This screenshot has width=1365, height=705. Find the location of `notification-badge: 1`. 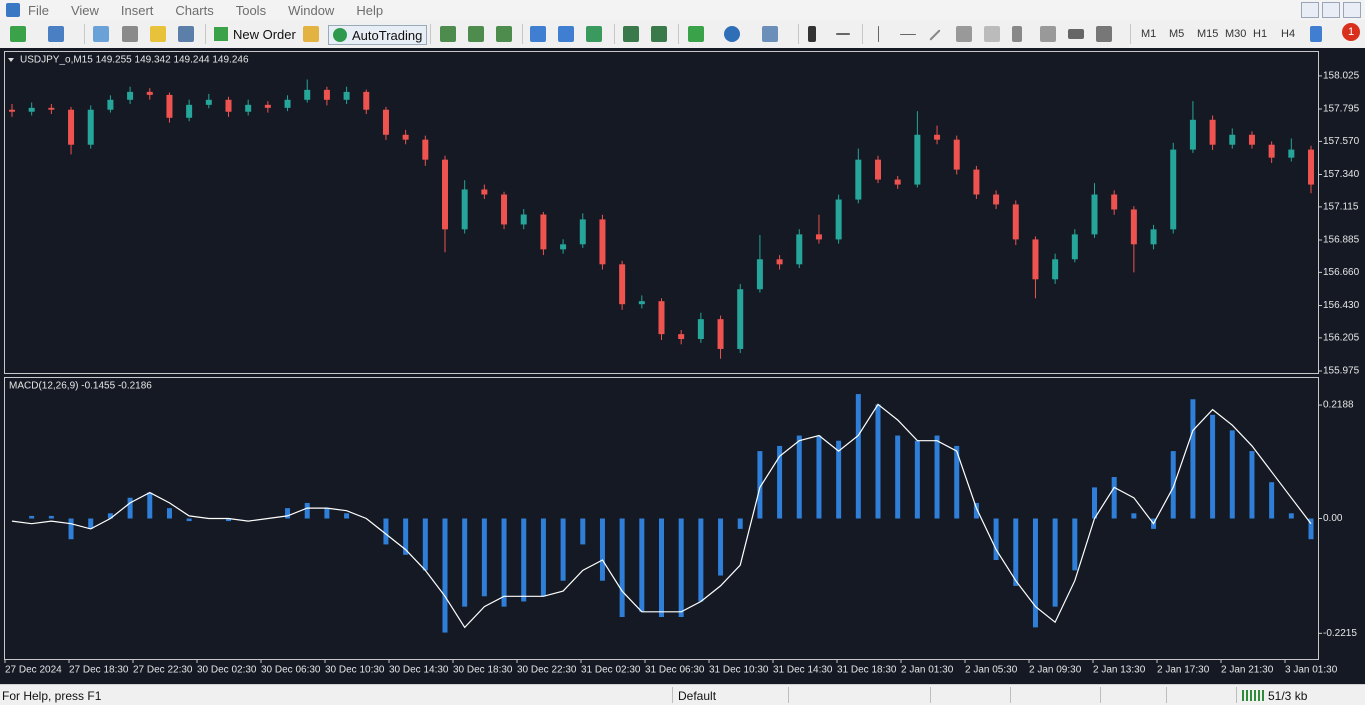

notification-badge: 1 is located at coordinates (1351, 32).